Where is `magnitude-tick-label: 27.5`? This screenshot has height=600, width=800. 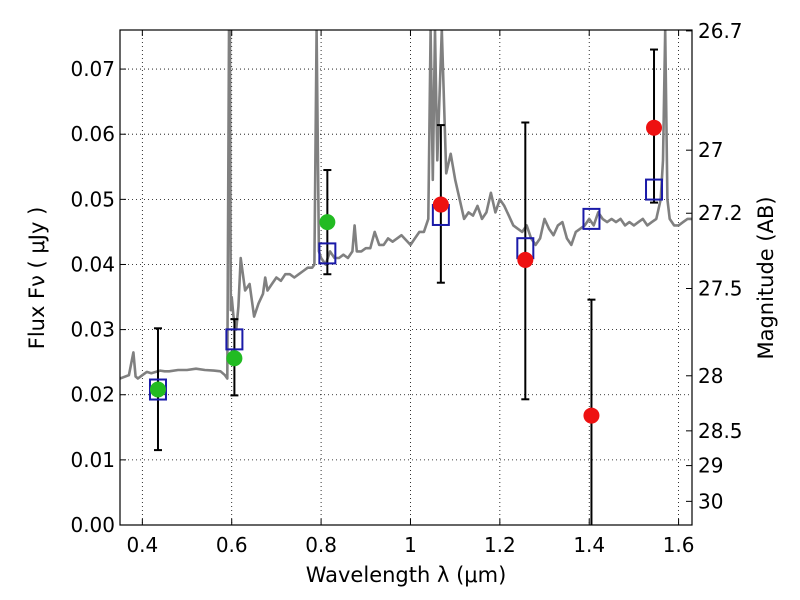
magnitude-tick-label: 27.5 is located at coordinates (720, 289).